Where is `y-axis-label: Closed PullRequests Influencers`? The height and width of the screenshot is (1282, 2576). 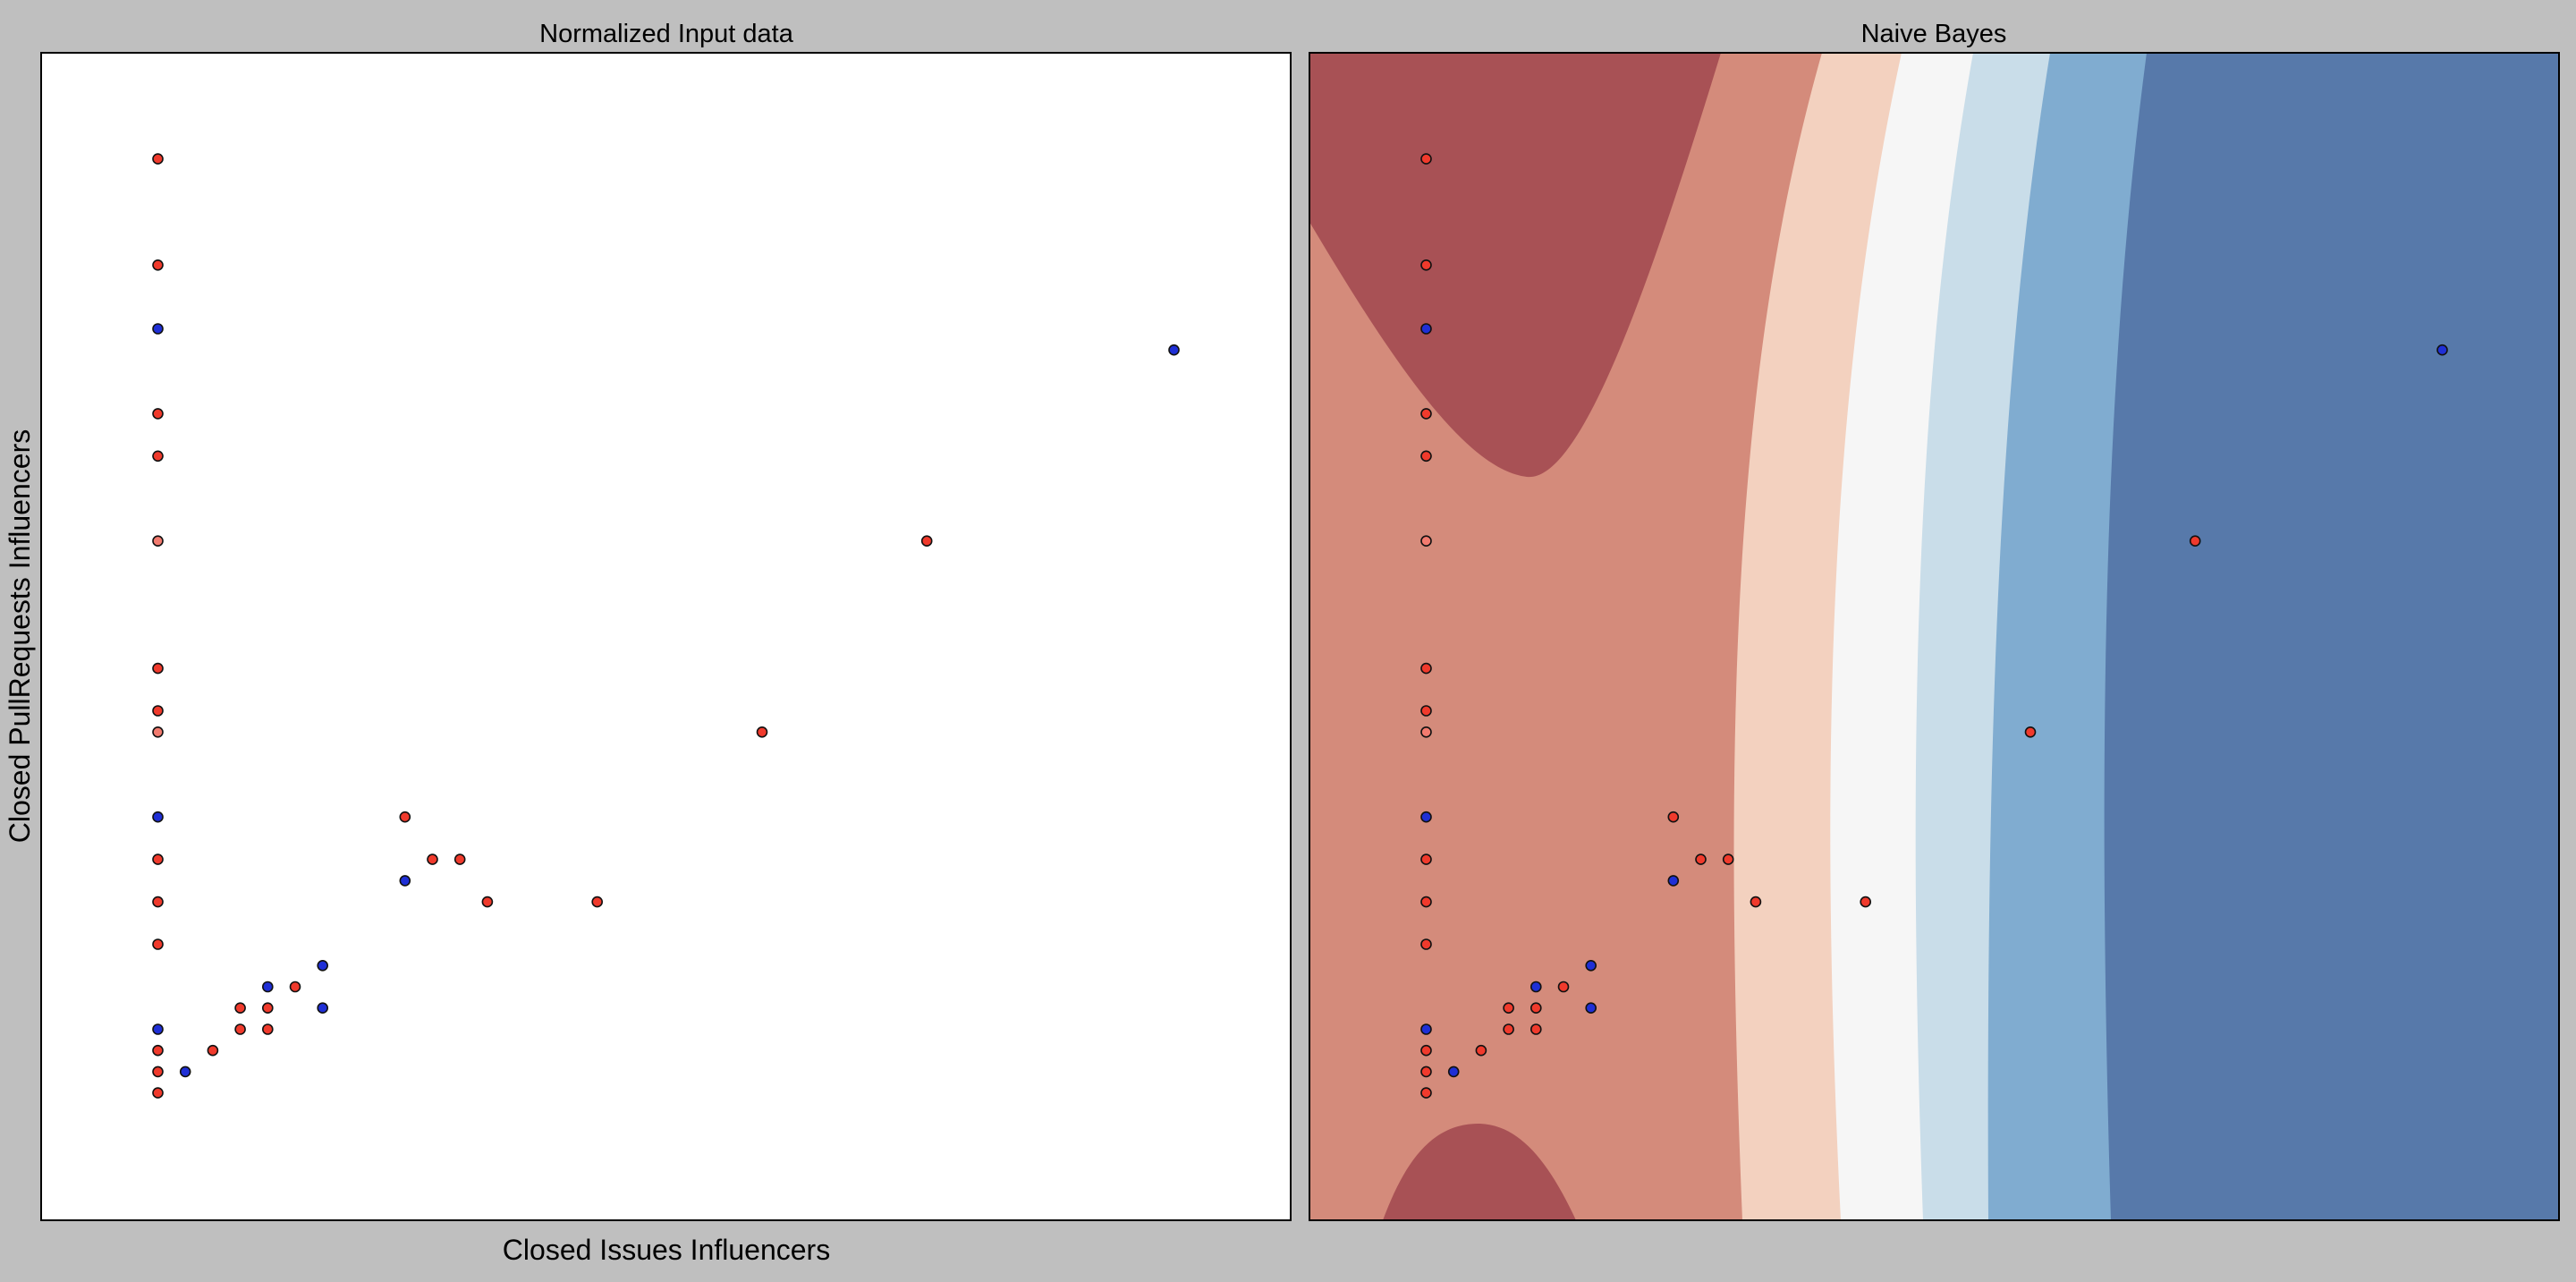
y-axis-label: Closed PullRequests Influencers is located at coordinates (20, 636).